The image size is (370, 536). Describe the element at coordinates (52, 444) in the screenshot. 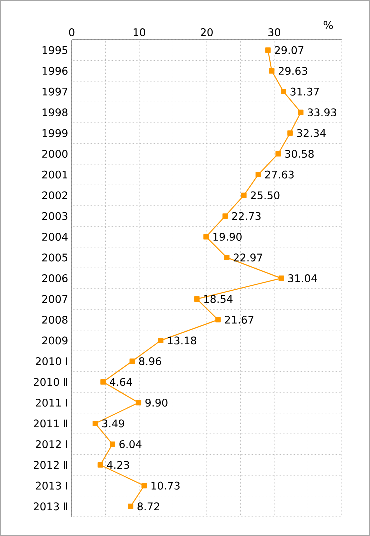

I see `y-tick-label: 2012 Ⅰ` at that location.